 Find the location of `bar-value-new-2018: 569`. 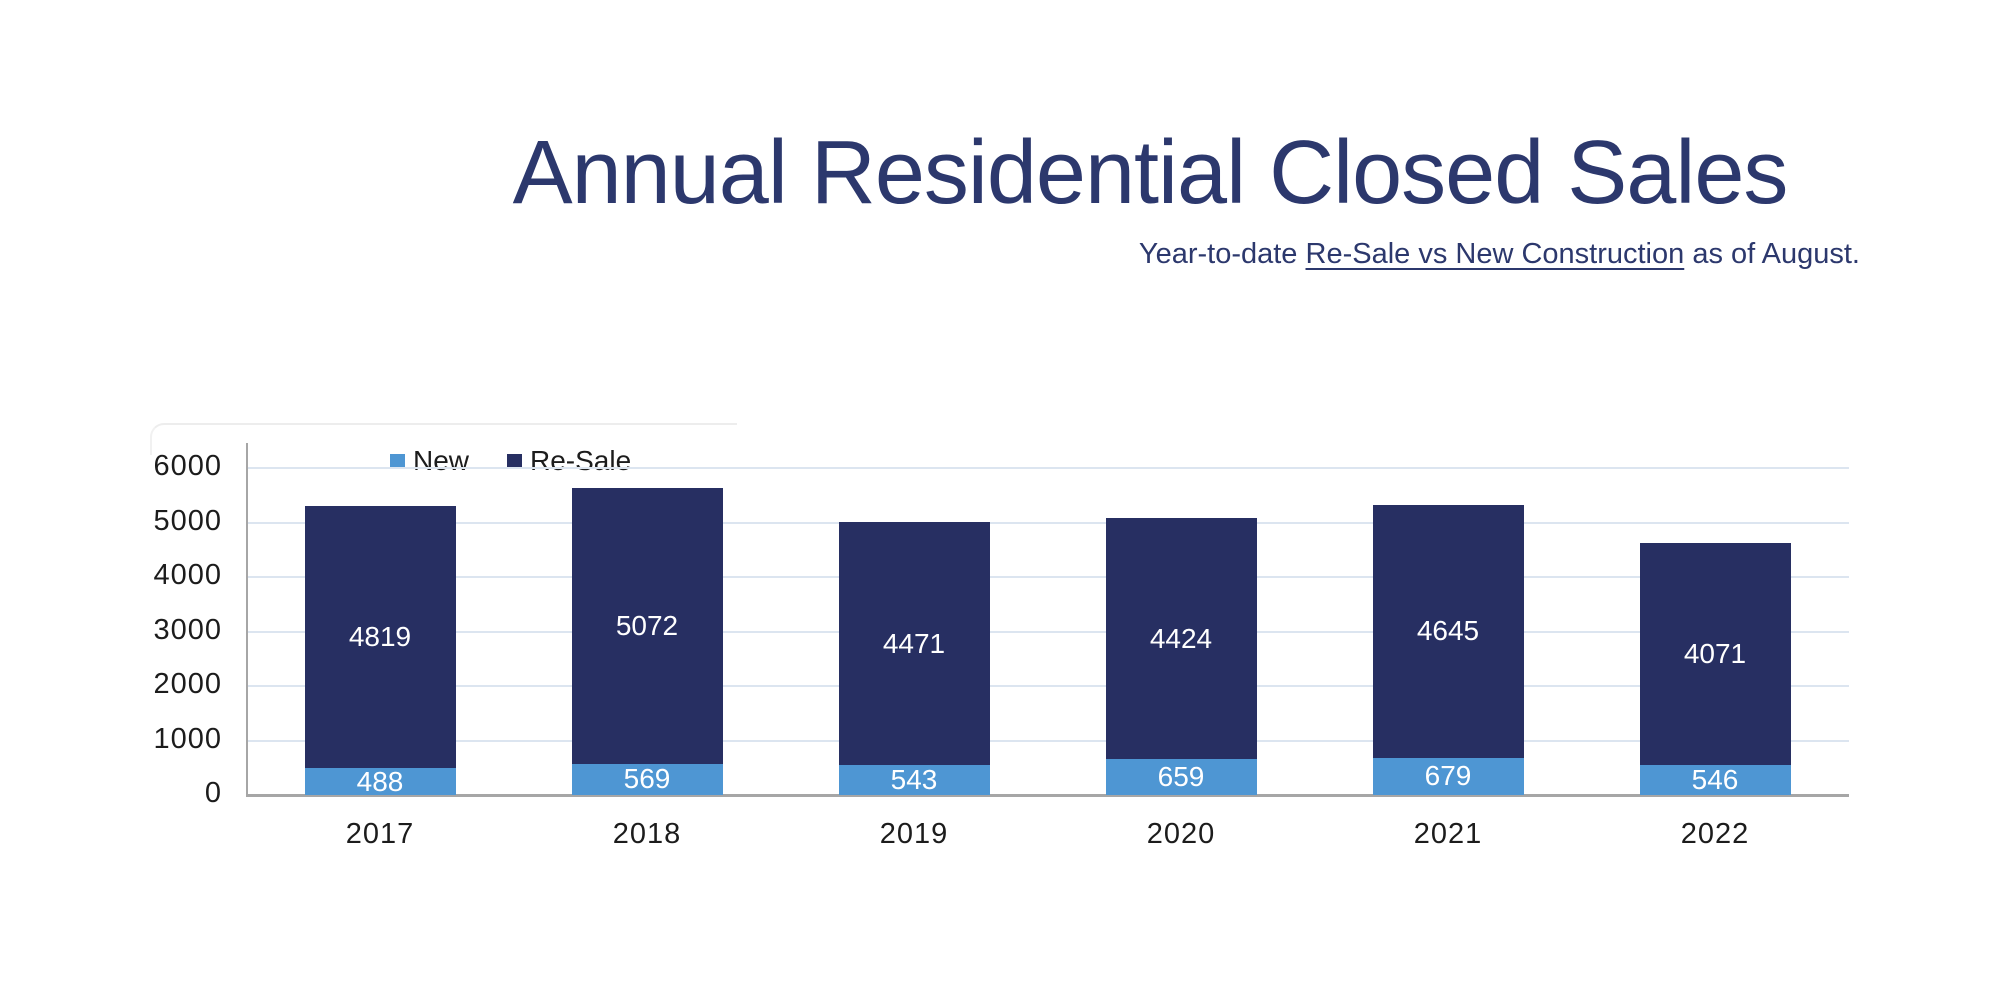

bar-value-new-2018: 569 is located at coordinates (647, 779).